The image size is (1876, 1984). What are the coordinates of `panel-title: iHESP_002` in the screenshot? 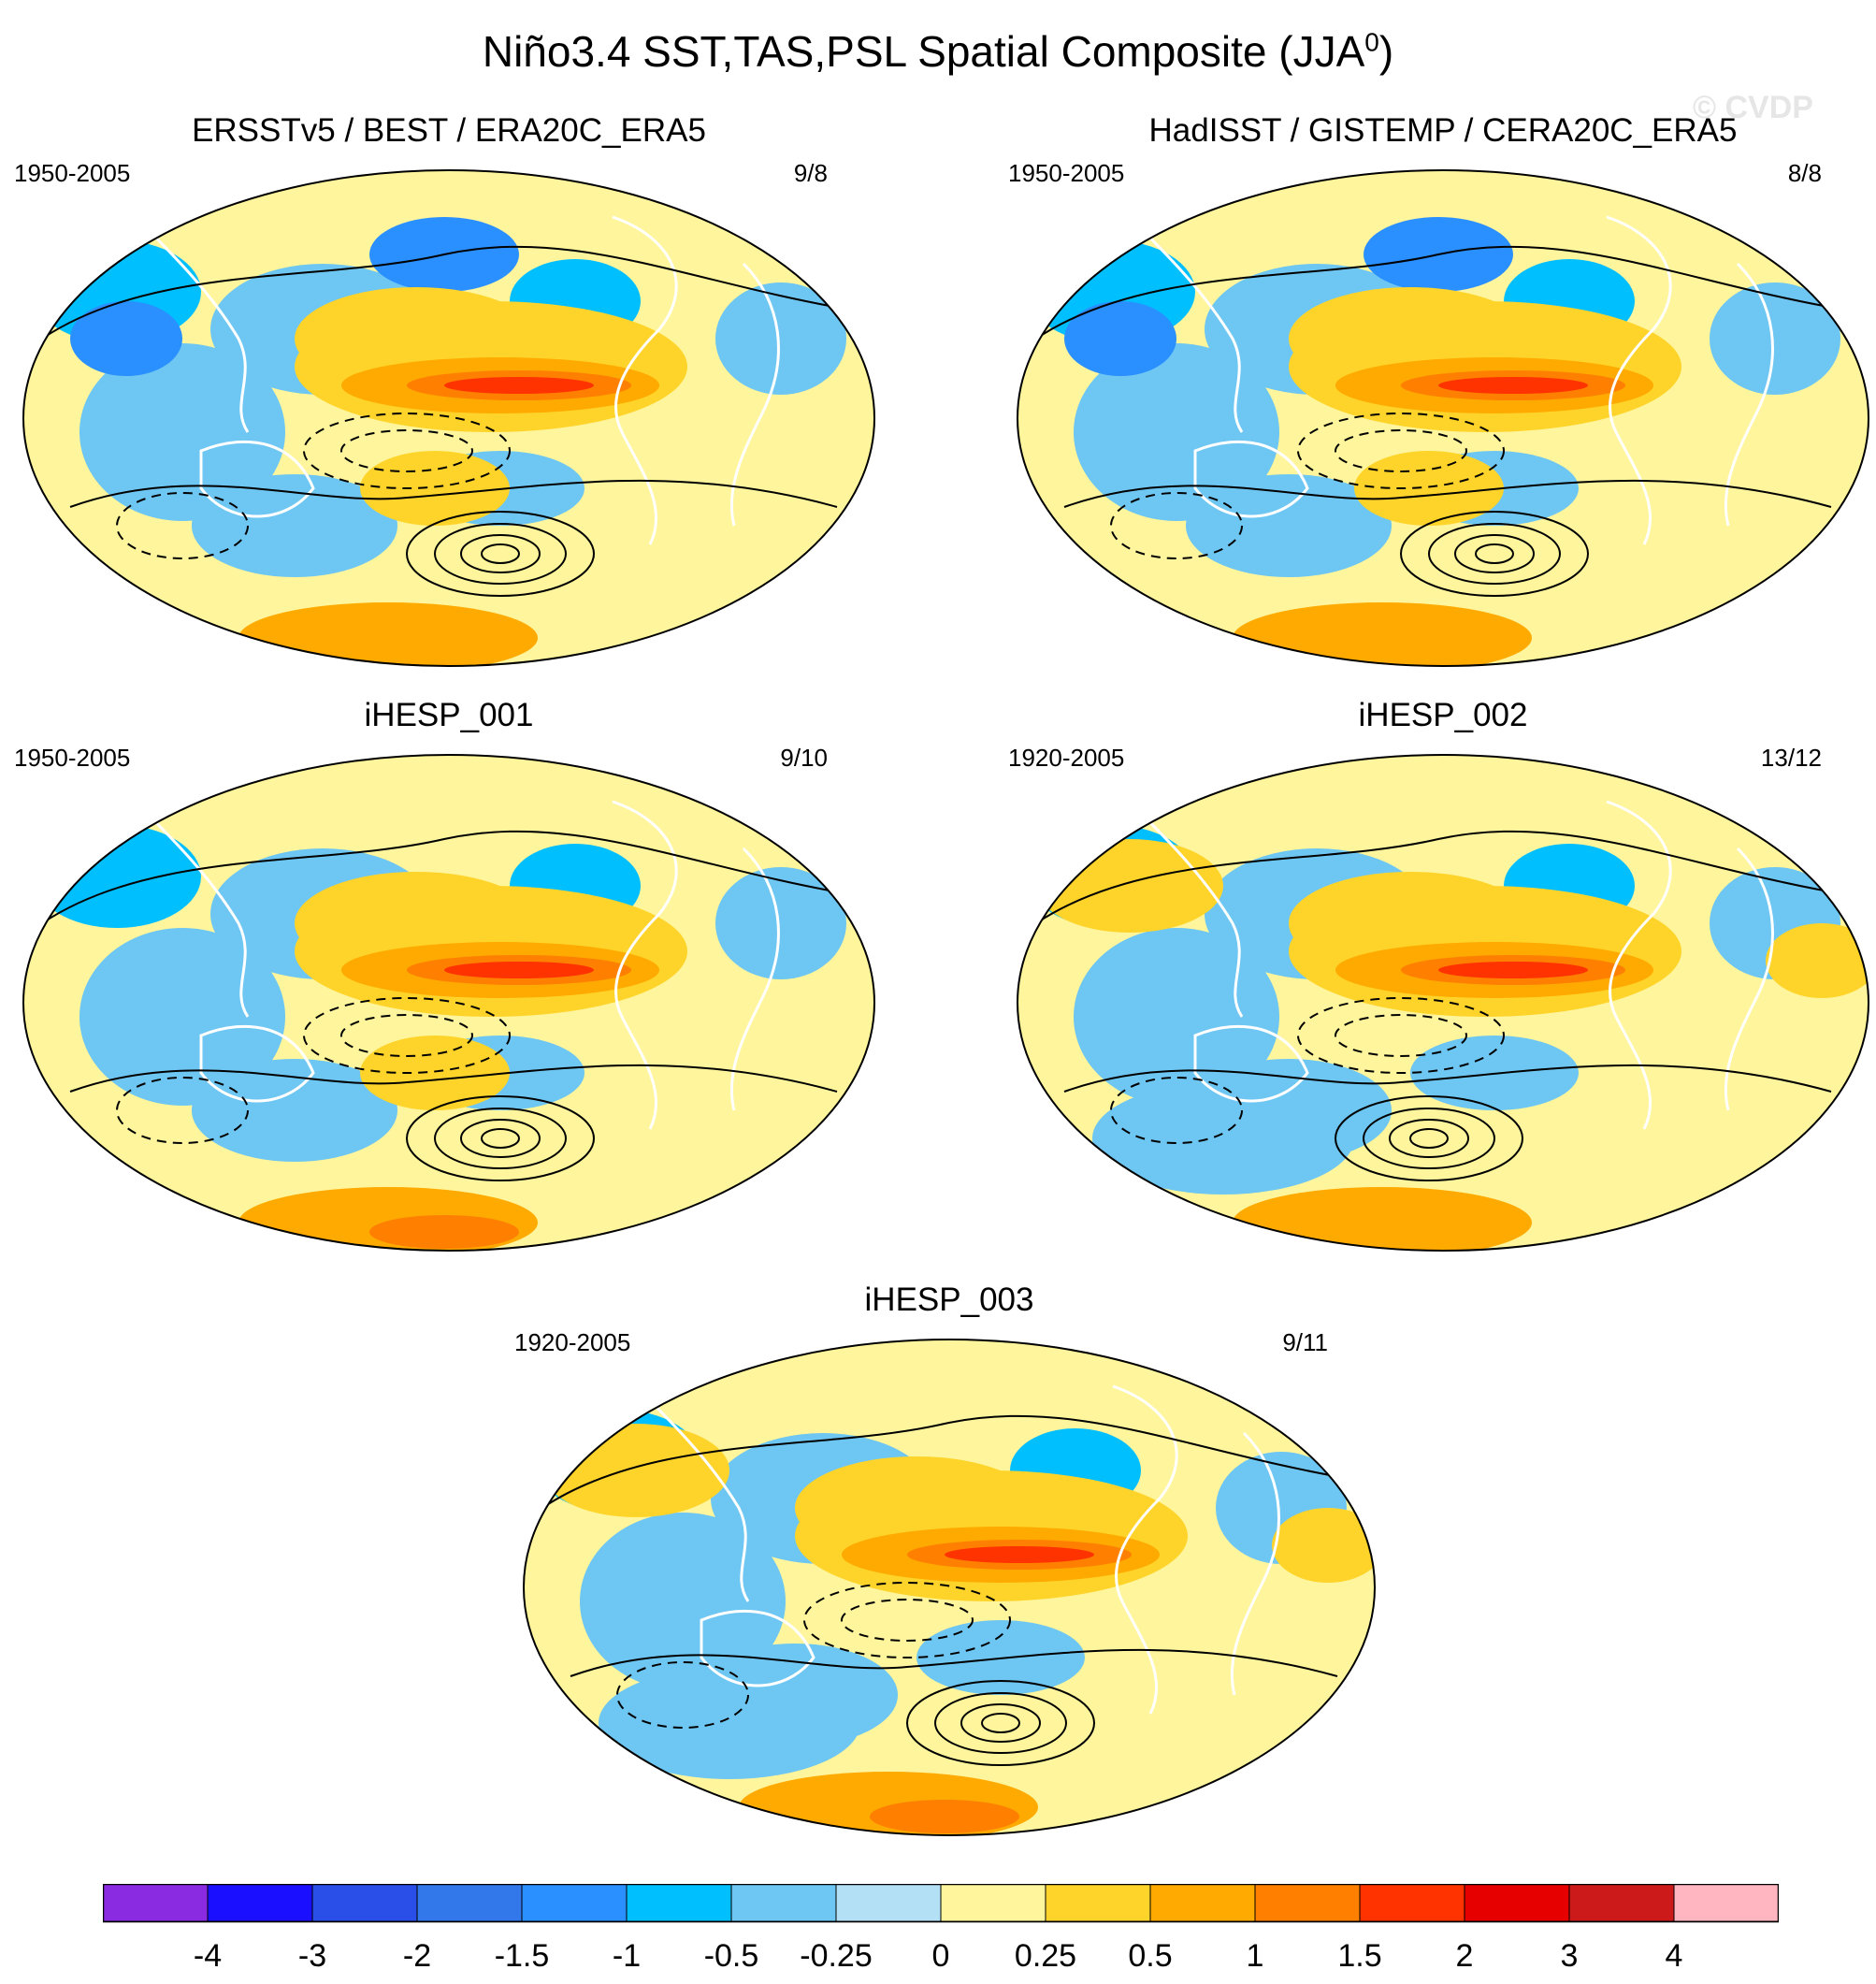 It's located at (1443, 715).